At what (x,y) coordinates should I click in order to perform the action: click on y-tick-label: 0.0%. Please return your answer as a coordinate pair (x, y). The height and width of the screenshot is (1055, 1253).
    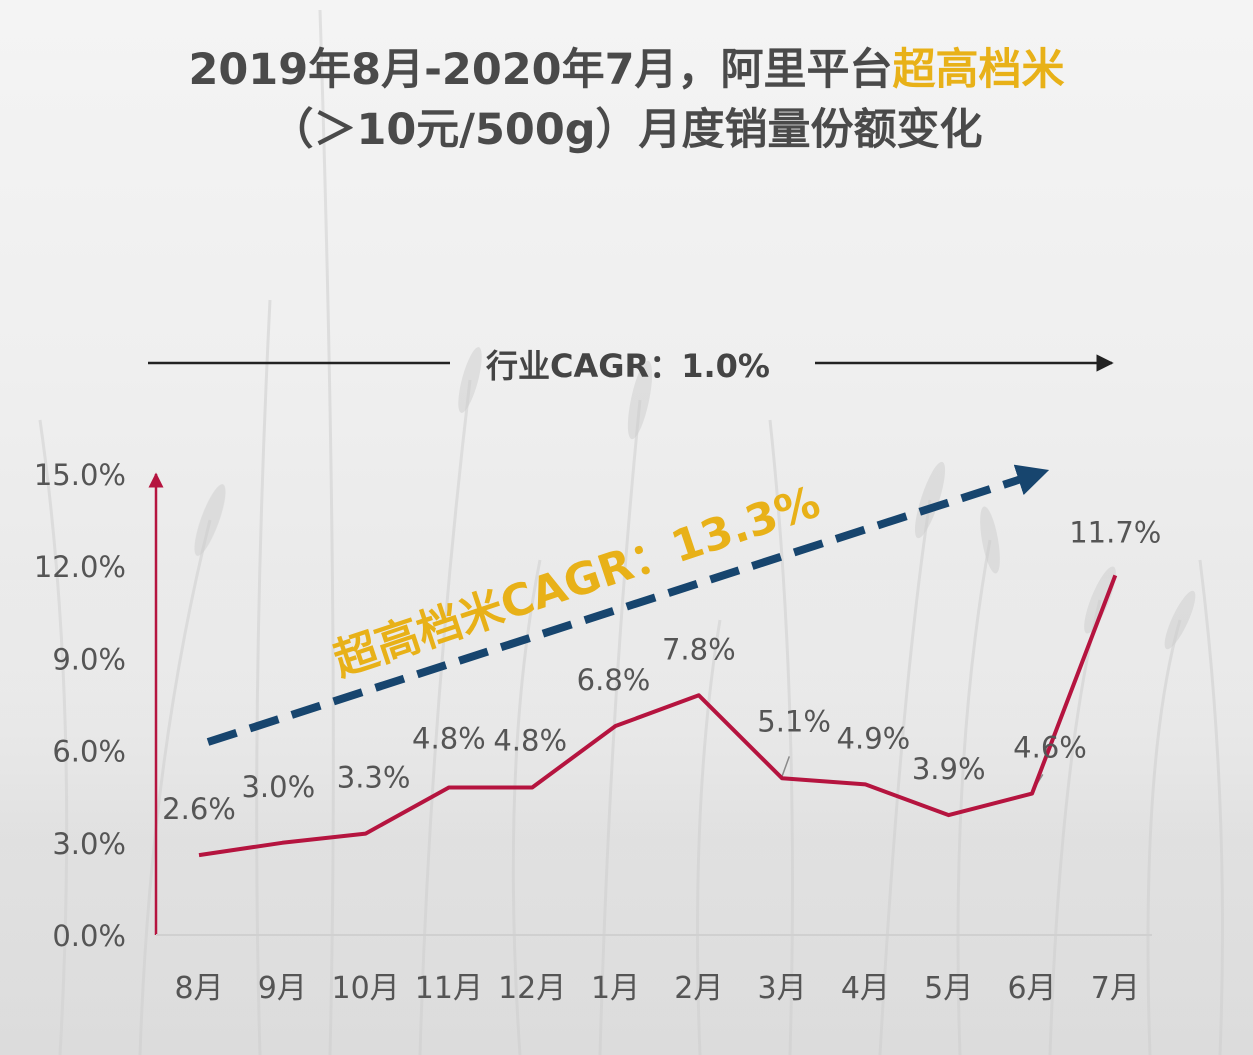
    Looking at the image, I should click on (89, 936).